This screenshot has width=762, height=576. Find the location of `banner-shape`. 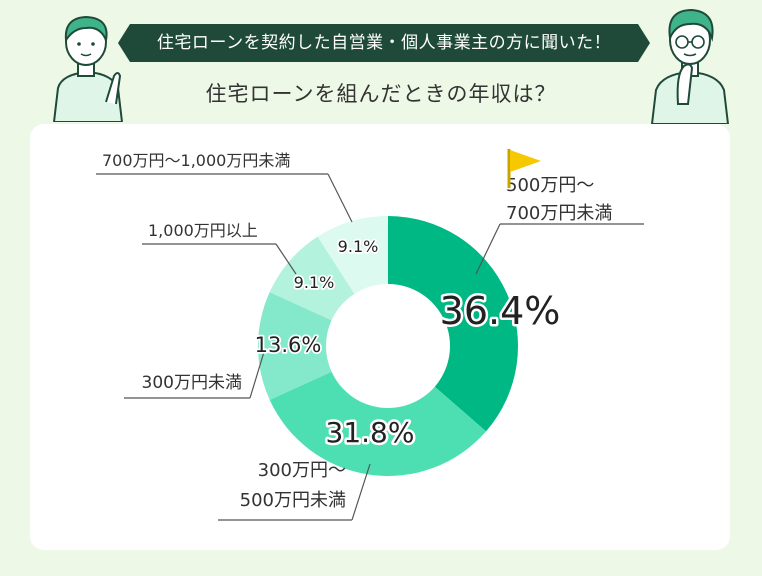

banner-shape is located at coordinates (384, 43).